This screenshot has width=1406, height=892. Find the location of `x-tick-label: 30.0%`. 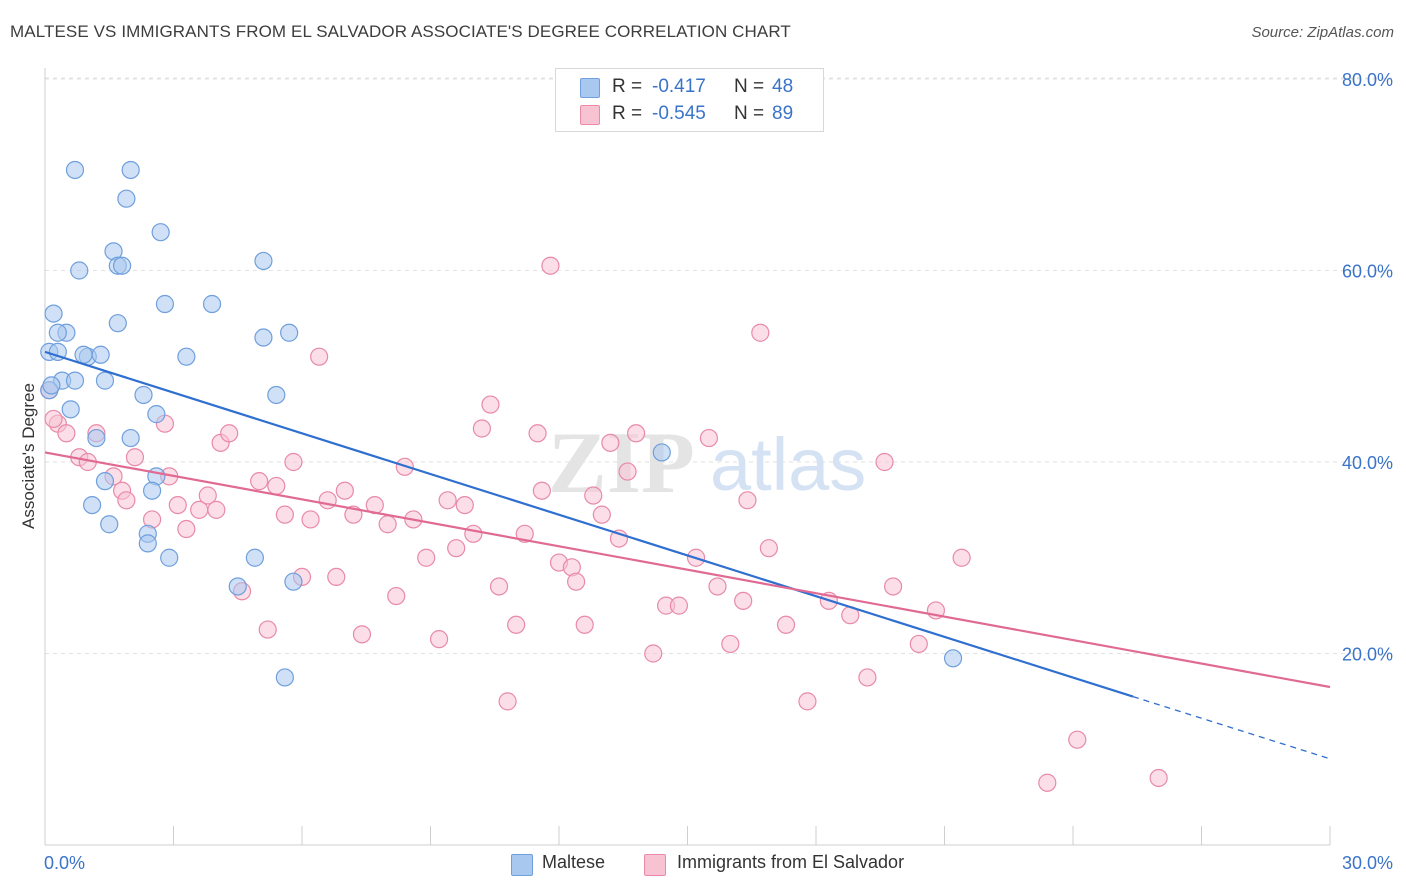

x-tick-label: 30.0% is located at coordinates (1367, 863).